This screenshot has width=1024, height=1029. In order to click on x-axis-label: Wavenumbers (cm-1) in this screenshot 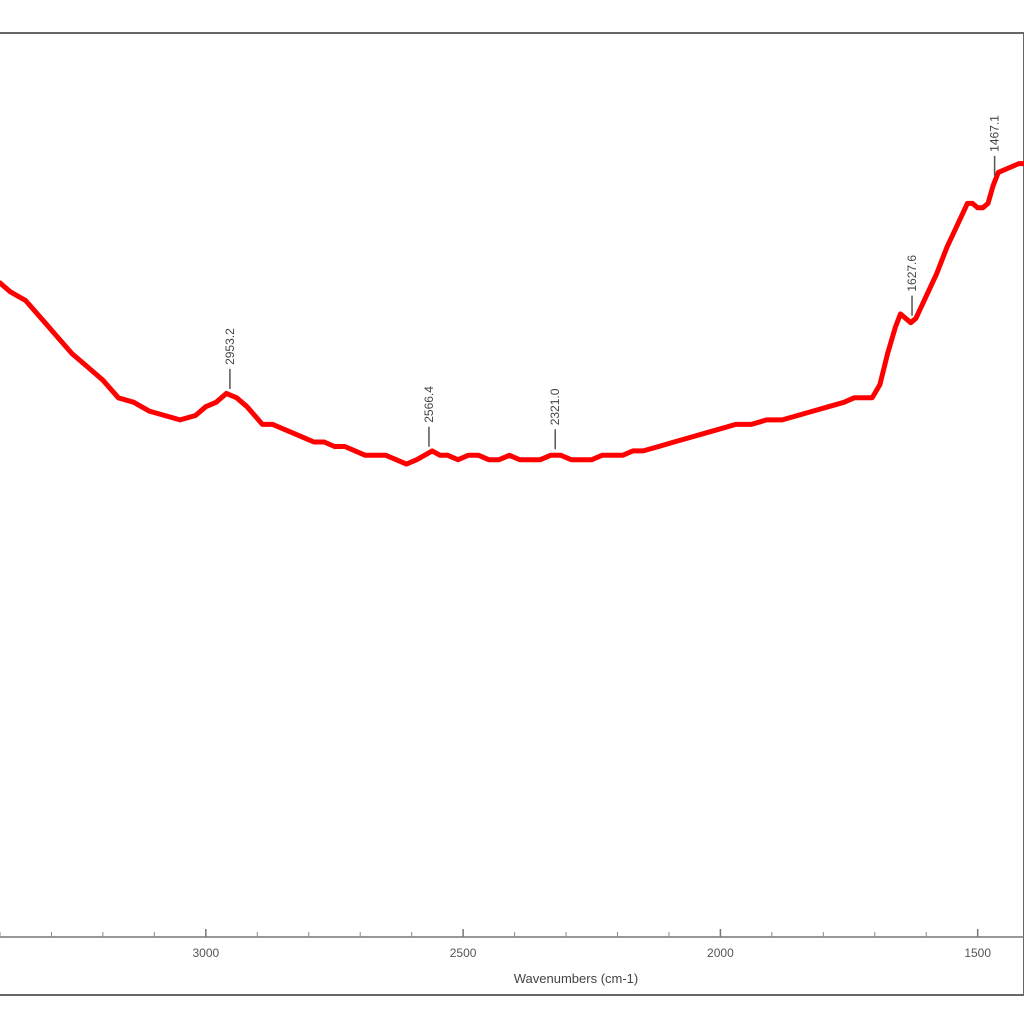, I will do `click(576, 978)`.